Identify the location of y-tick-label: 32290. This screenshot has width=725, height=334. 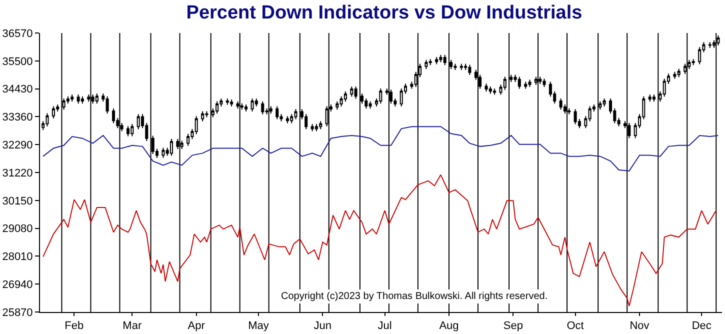
(17, 145).